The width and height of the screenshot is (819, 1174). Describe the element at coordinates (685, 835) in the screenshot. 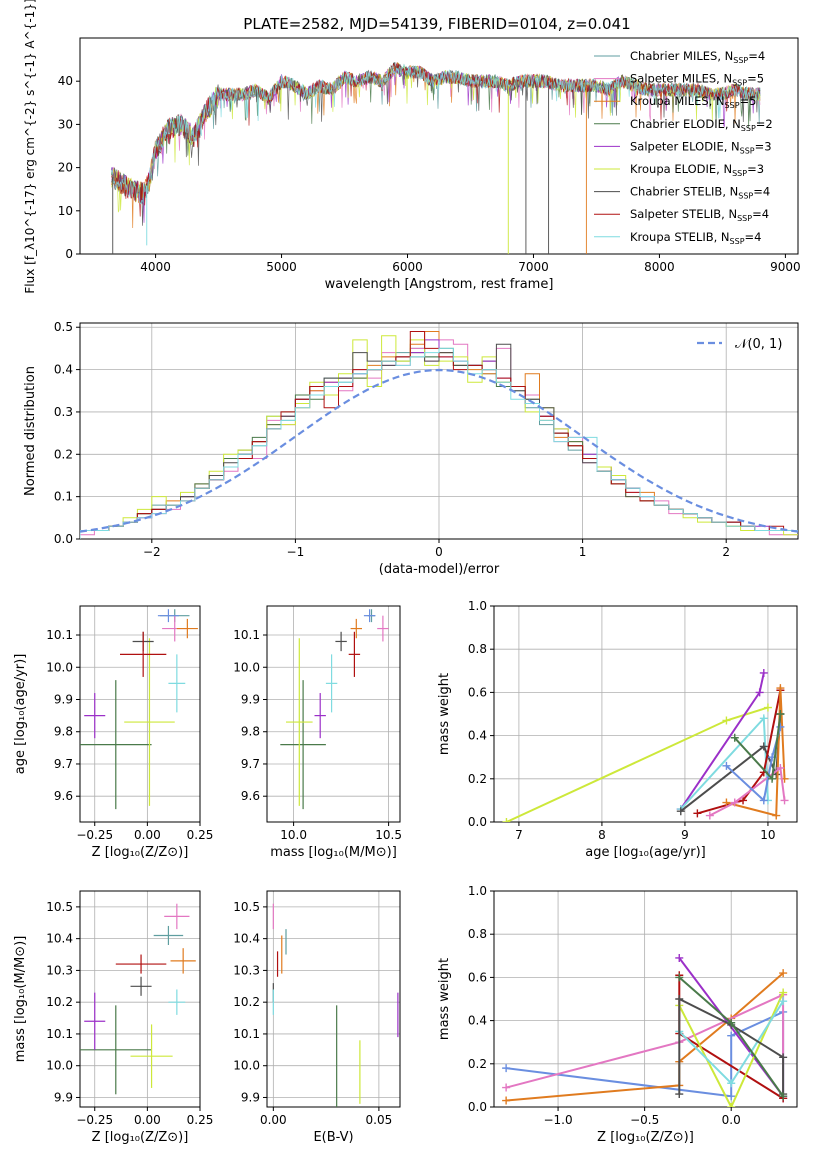

I see `x-tick-label: 9` at that location.